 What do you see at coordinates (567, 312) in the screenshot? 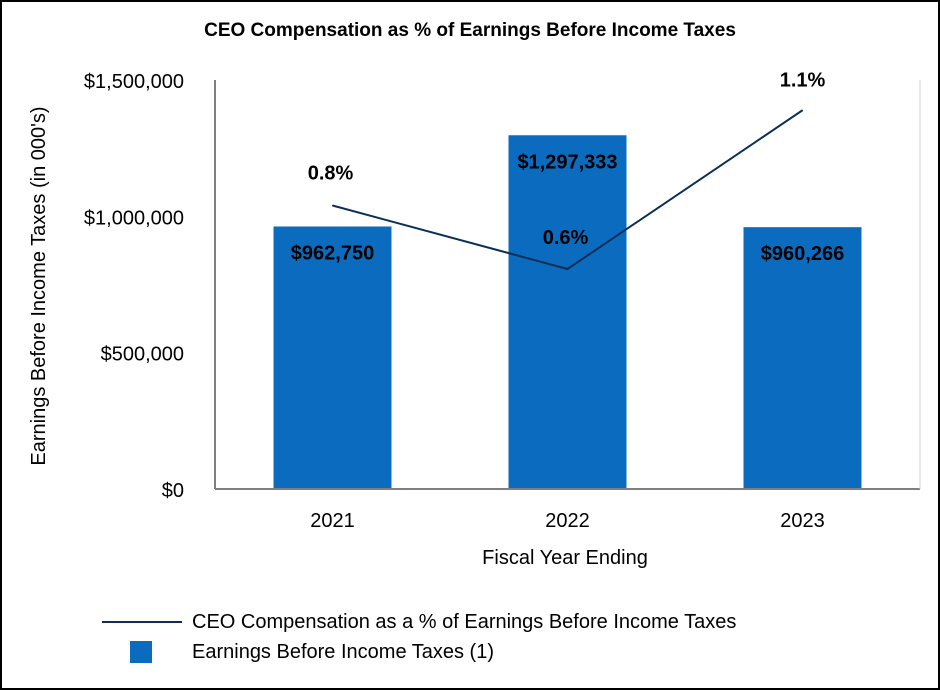
I see `bar-2022` at bounding box center [567, 312].